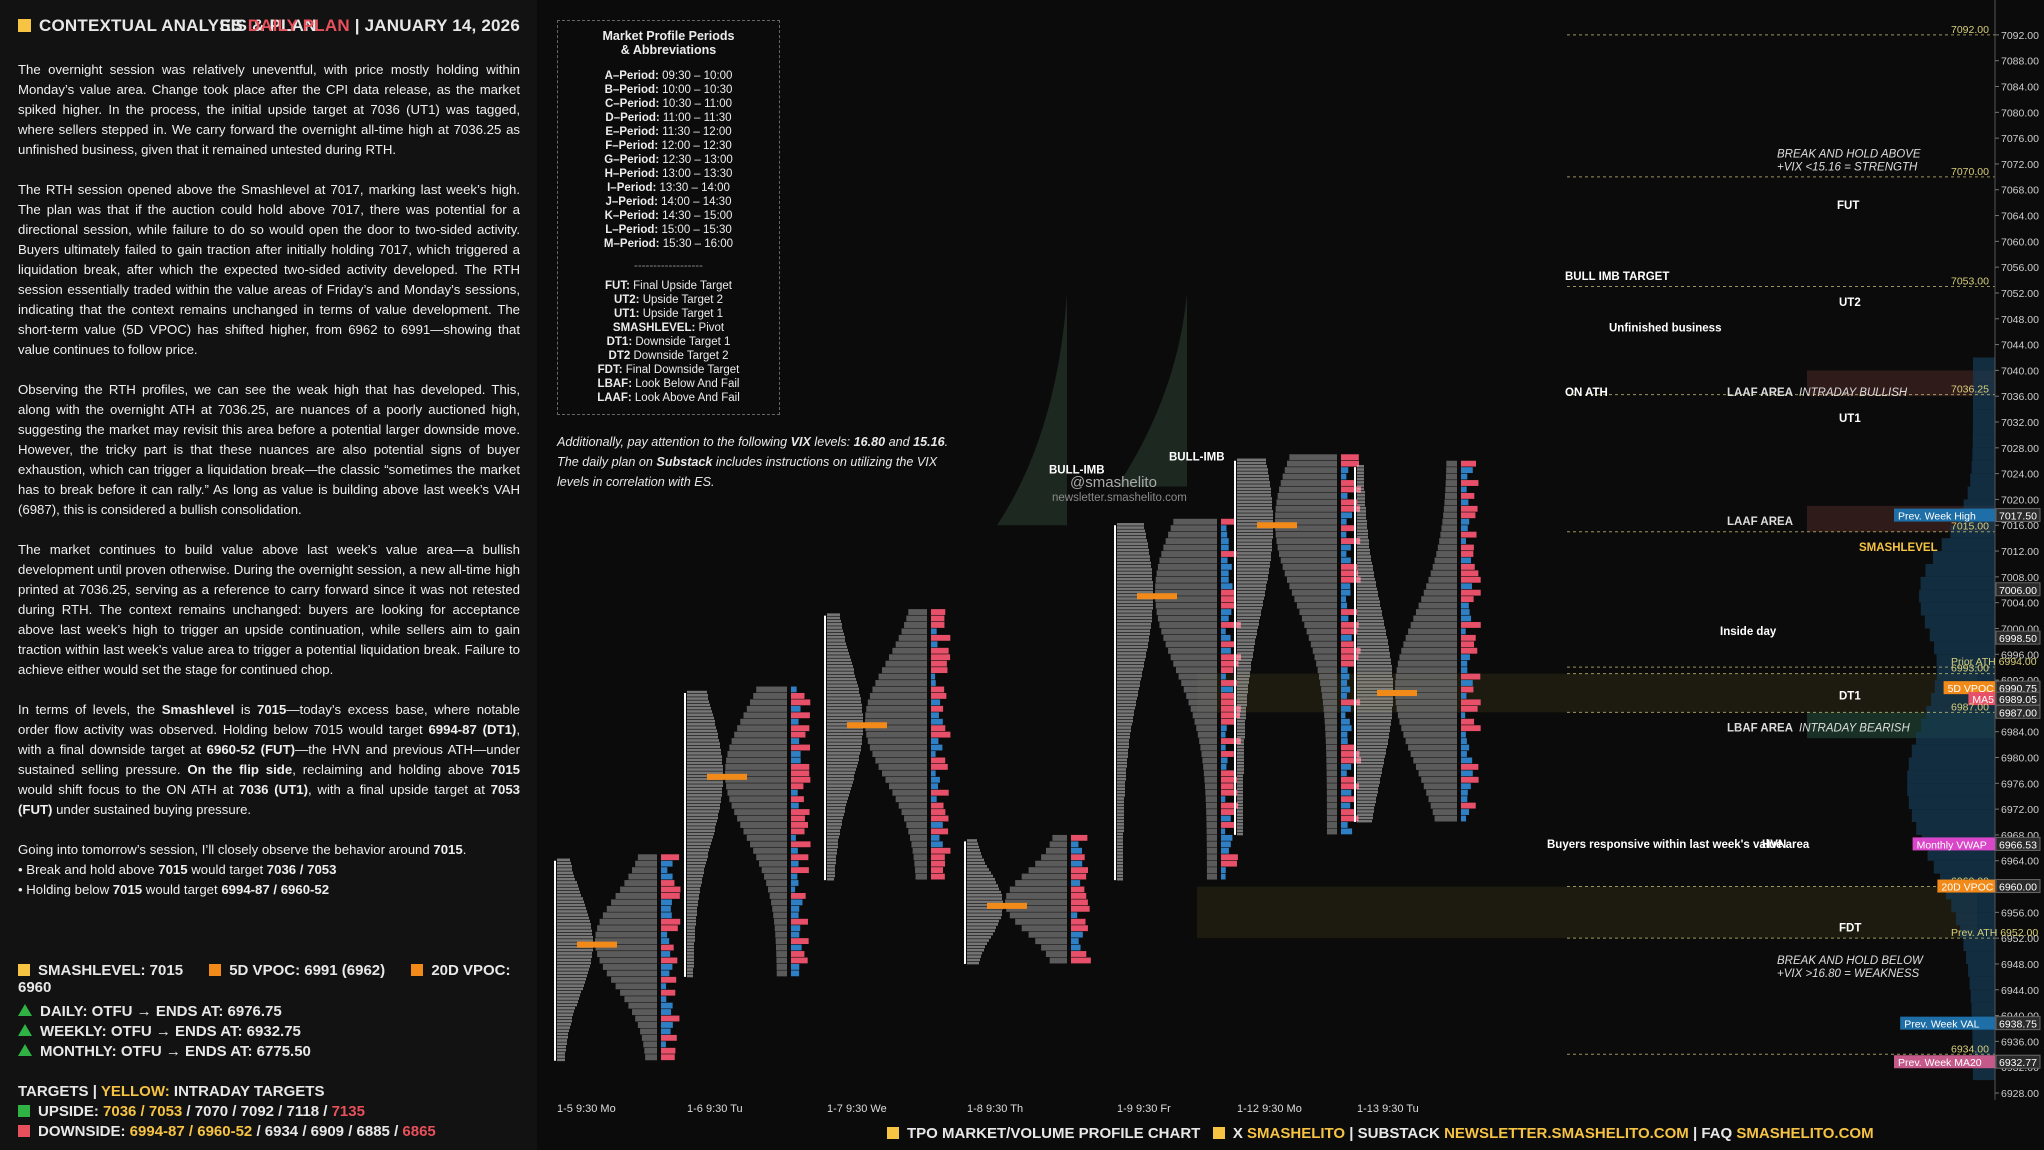  What do you see at coordinates (631, 90) in the screenshot?
I see `period-key: B–Period:` at bounding box center [631, 90].